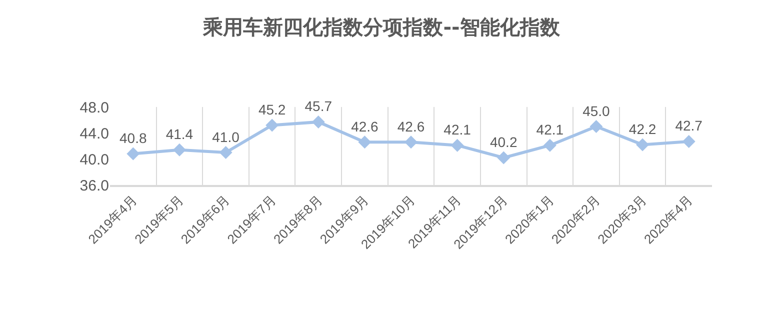 The height and width of the screenshot is (332, 763). Describe the element at coordinates (226, 136) in the screenshot. I see `data-label: 41.0` at that location.